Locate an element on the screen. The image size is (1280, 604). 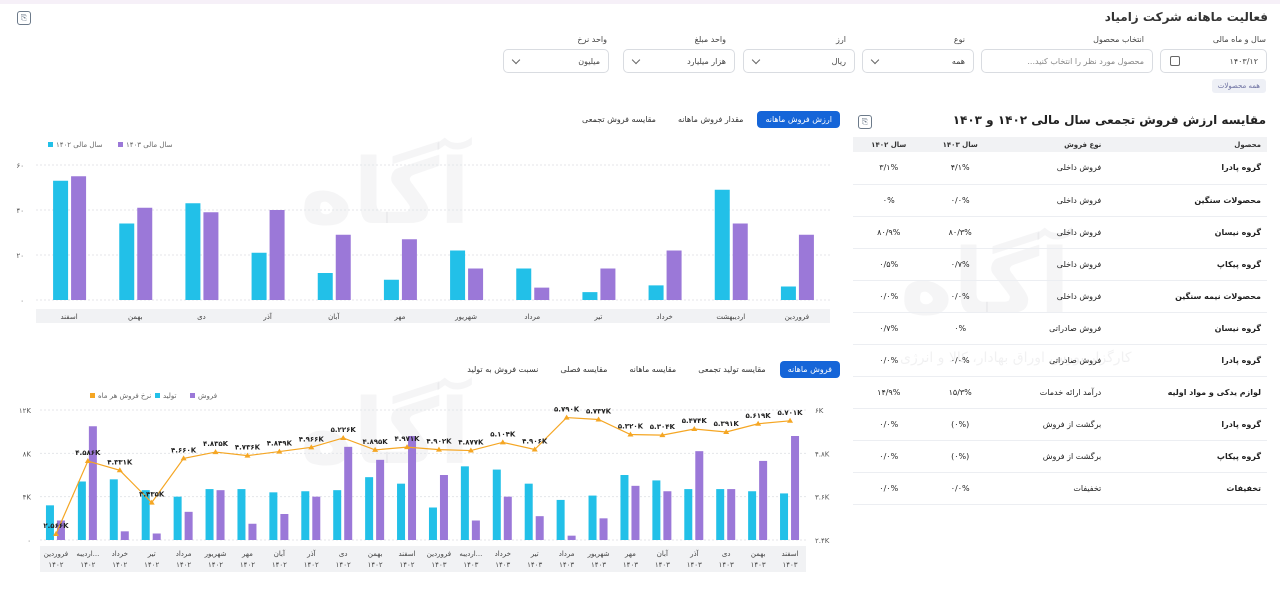
table-row: گروه نیسان فروش داخلی ۸۰/۳% ۸۰/۹% is located at coordinates (1060, 232).